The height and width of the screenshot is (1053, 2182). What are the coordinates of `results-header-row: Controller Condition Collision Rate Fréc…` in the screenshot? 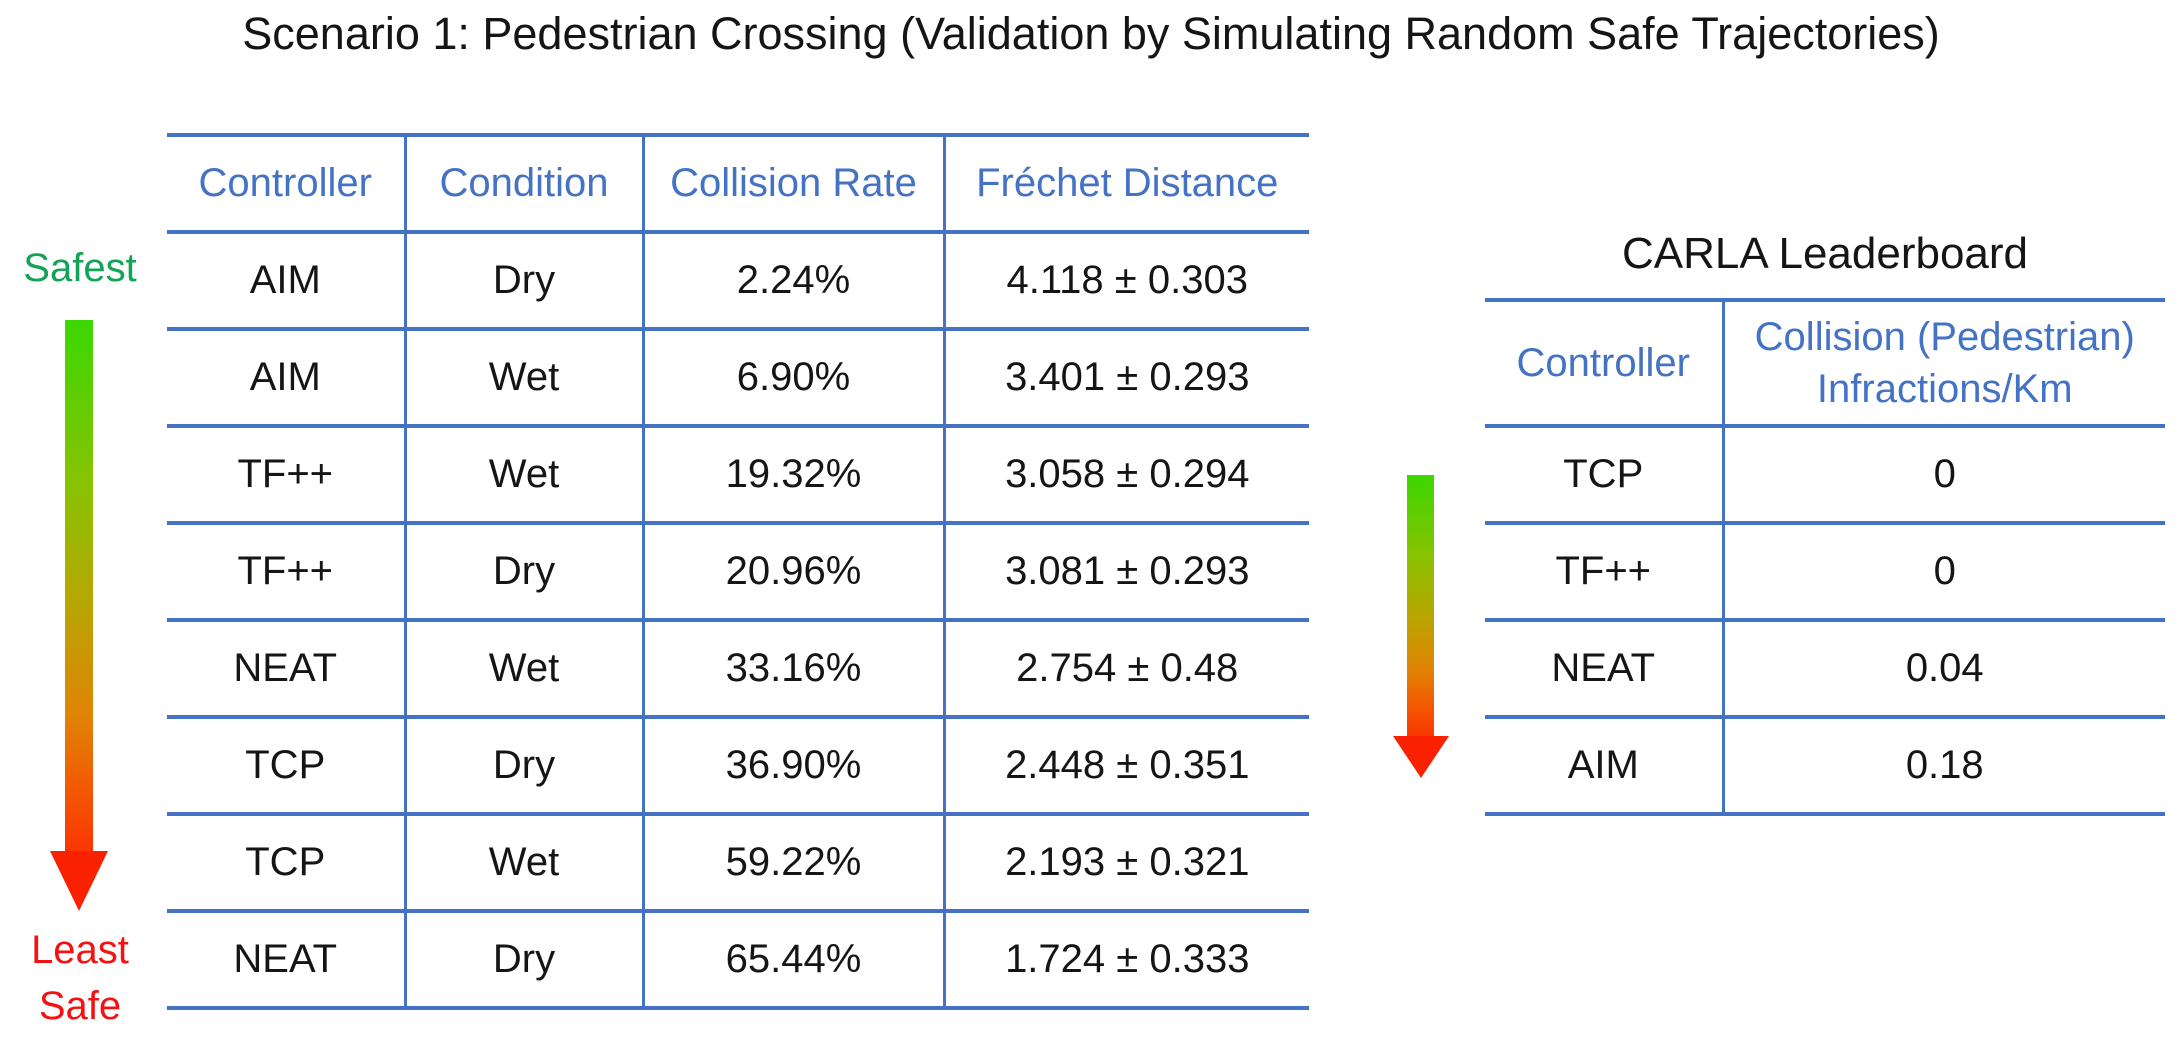 It's located at (738, 182).